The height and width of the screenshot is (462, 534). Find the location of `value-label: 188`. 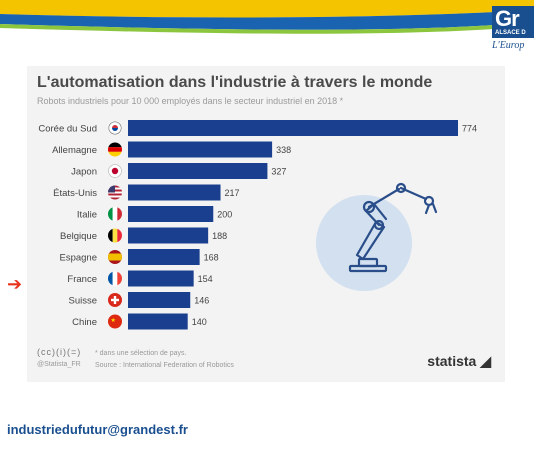

value-label: 188 is located at coordinates (219, 236).